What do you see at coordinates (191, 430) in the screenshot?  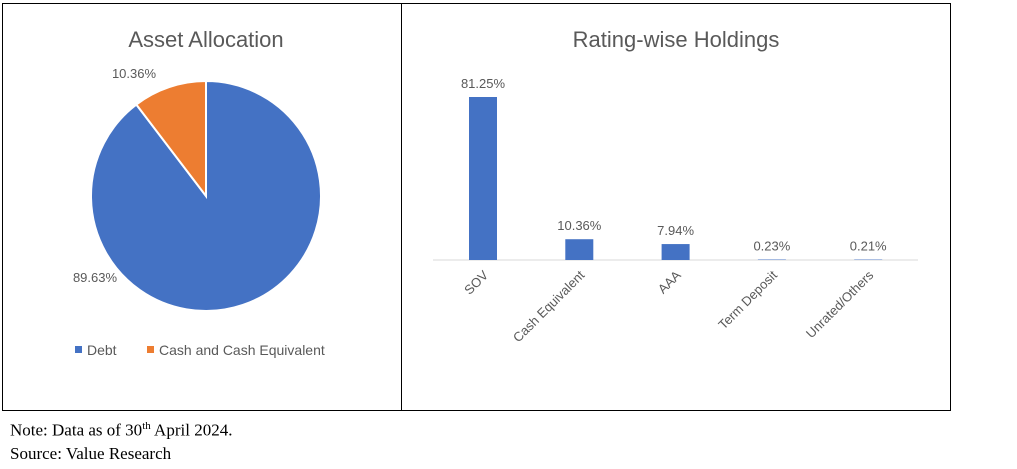 I see `note-suffix: April 2024.` at bounding box center [191, 430].